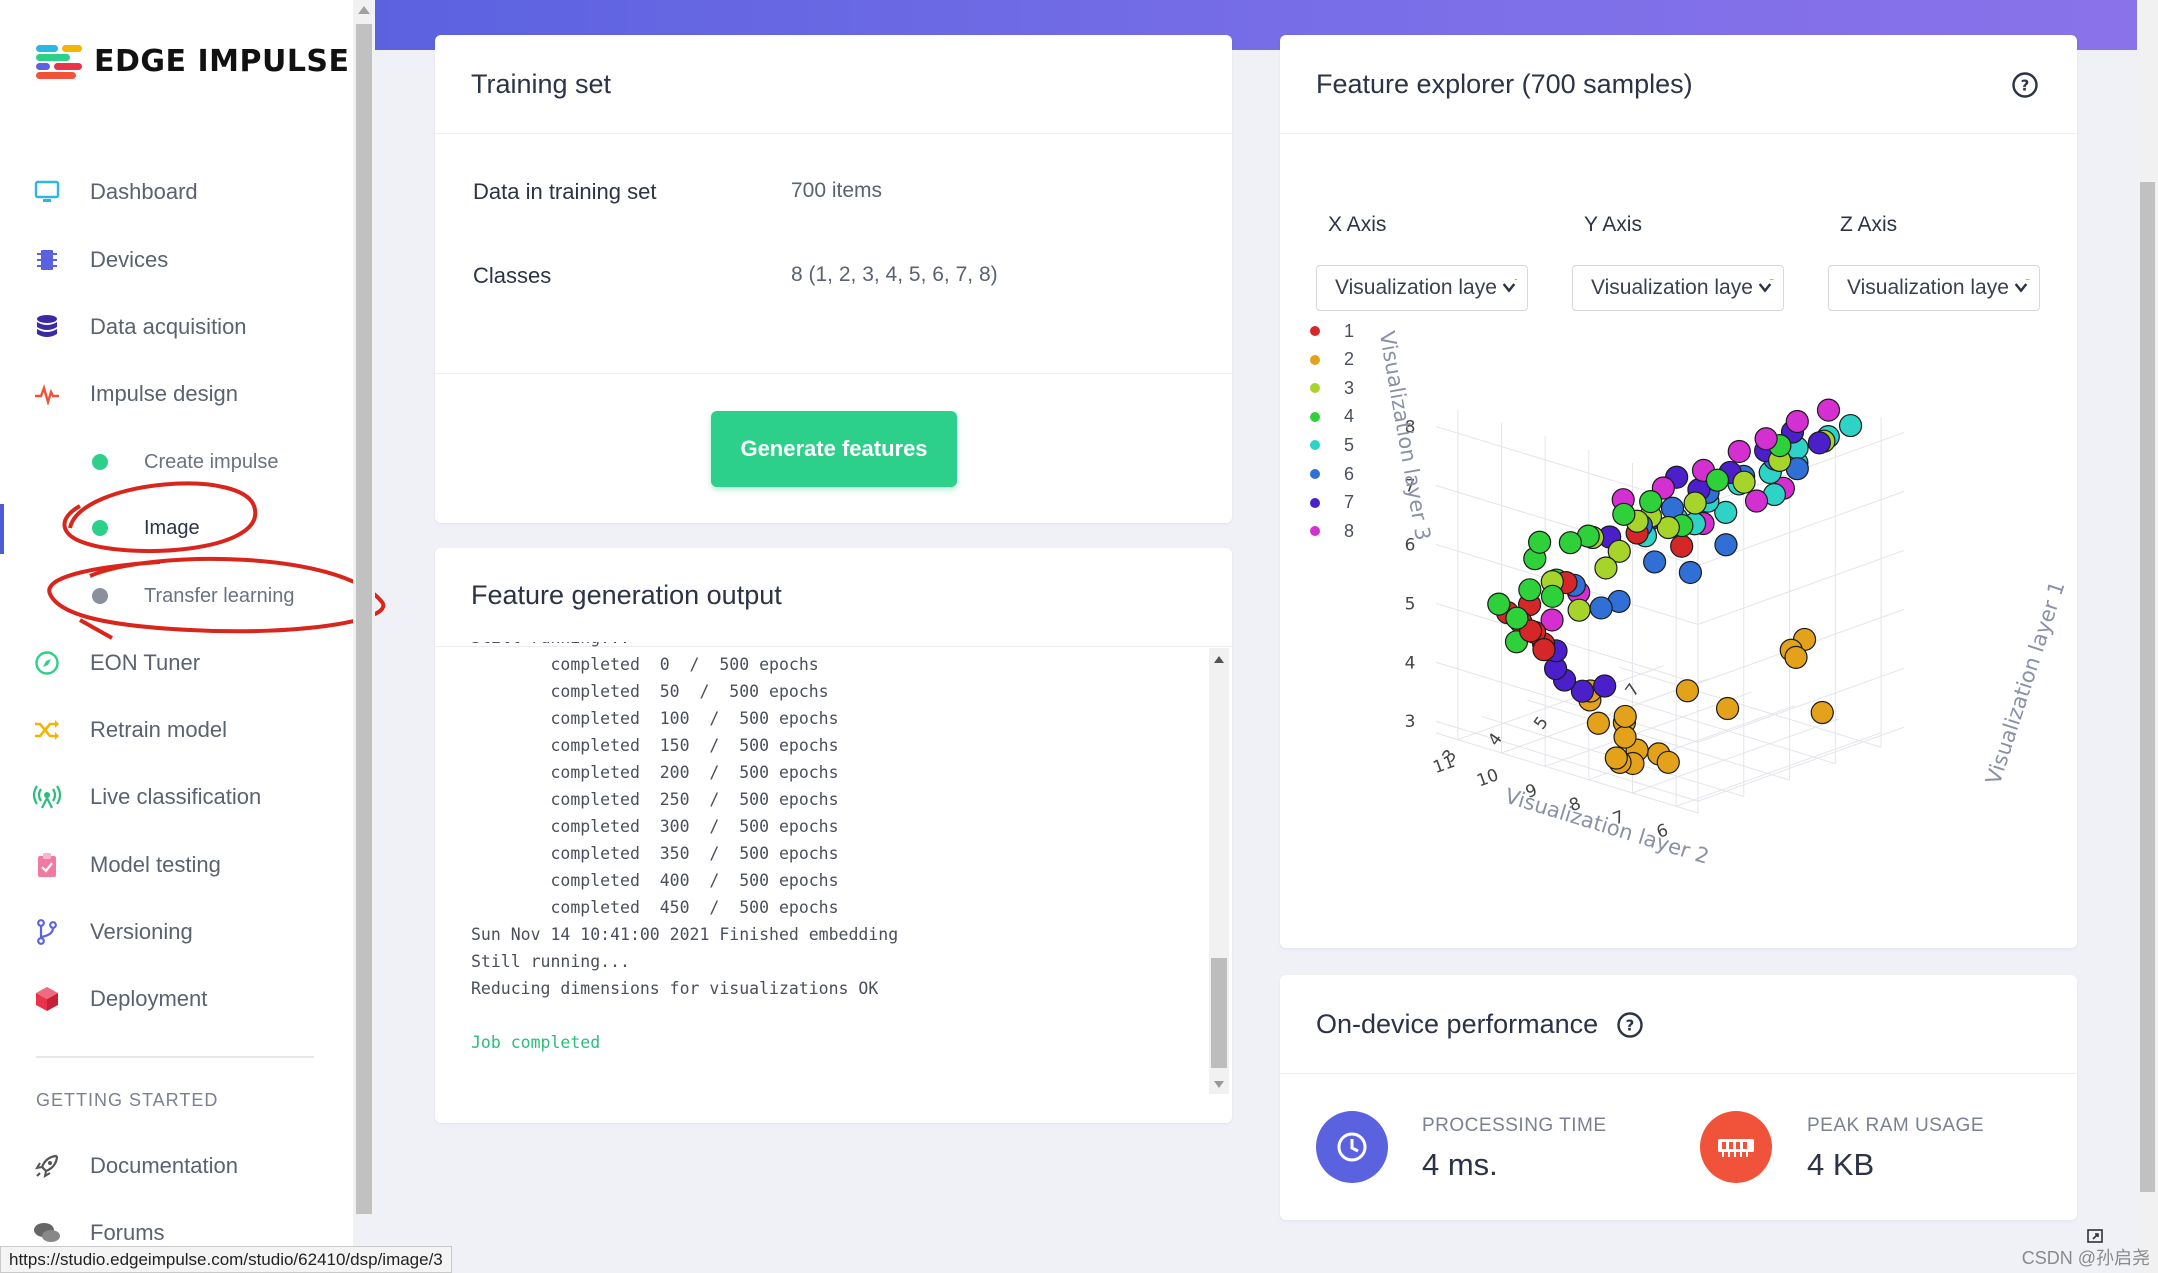  I want to click on main-scrollbar, so click(2147, 636).